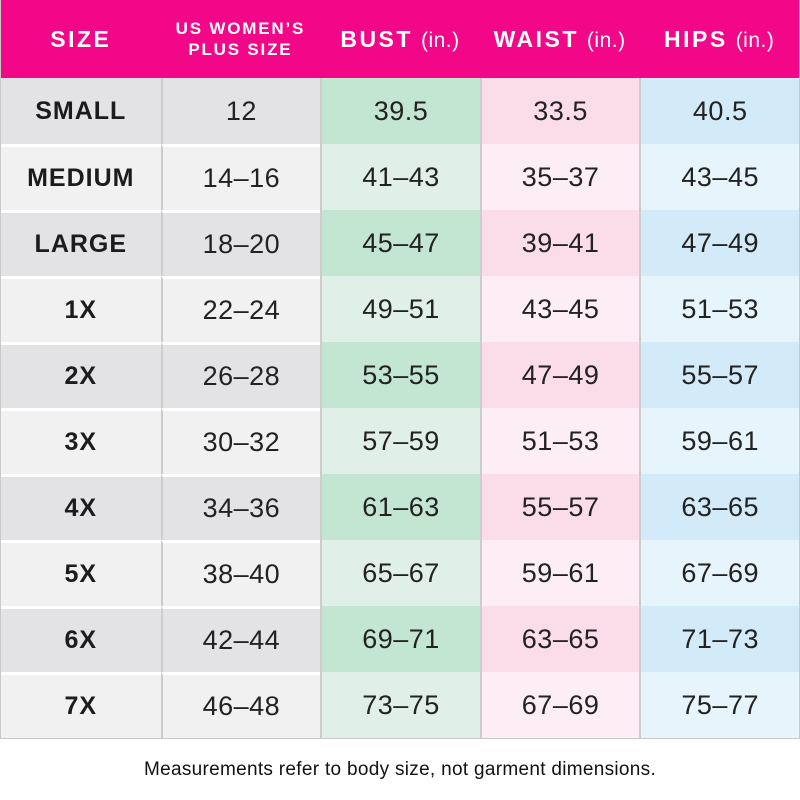 The height and width of the screenshot is (800, 800). I want to click on bust-cell: 53–55, so click(400, 375).